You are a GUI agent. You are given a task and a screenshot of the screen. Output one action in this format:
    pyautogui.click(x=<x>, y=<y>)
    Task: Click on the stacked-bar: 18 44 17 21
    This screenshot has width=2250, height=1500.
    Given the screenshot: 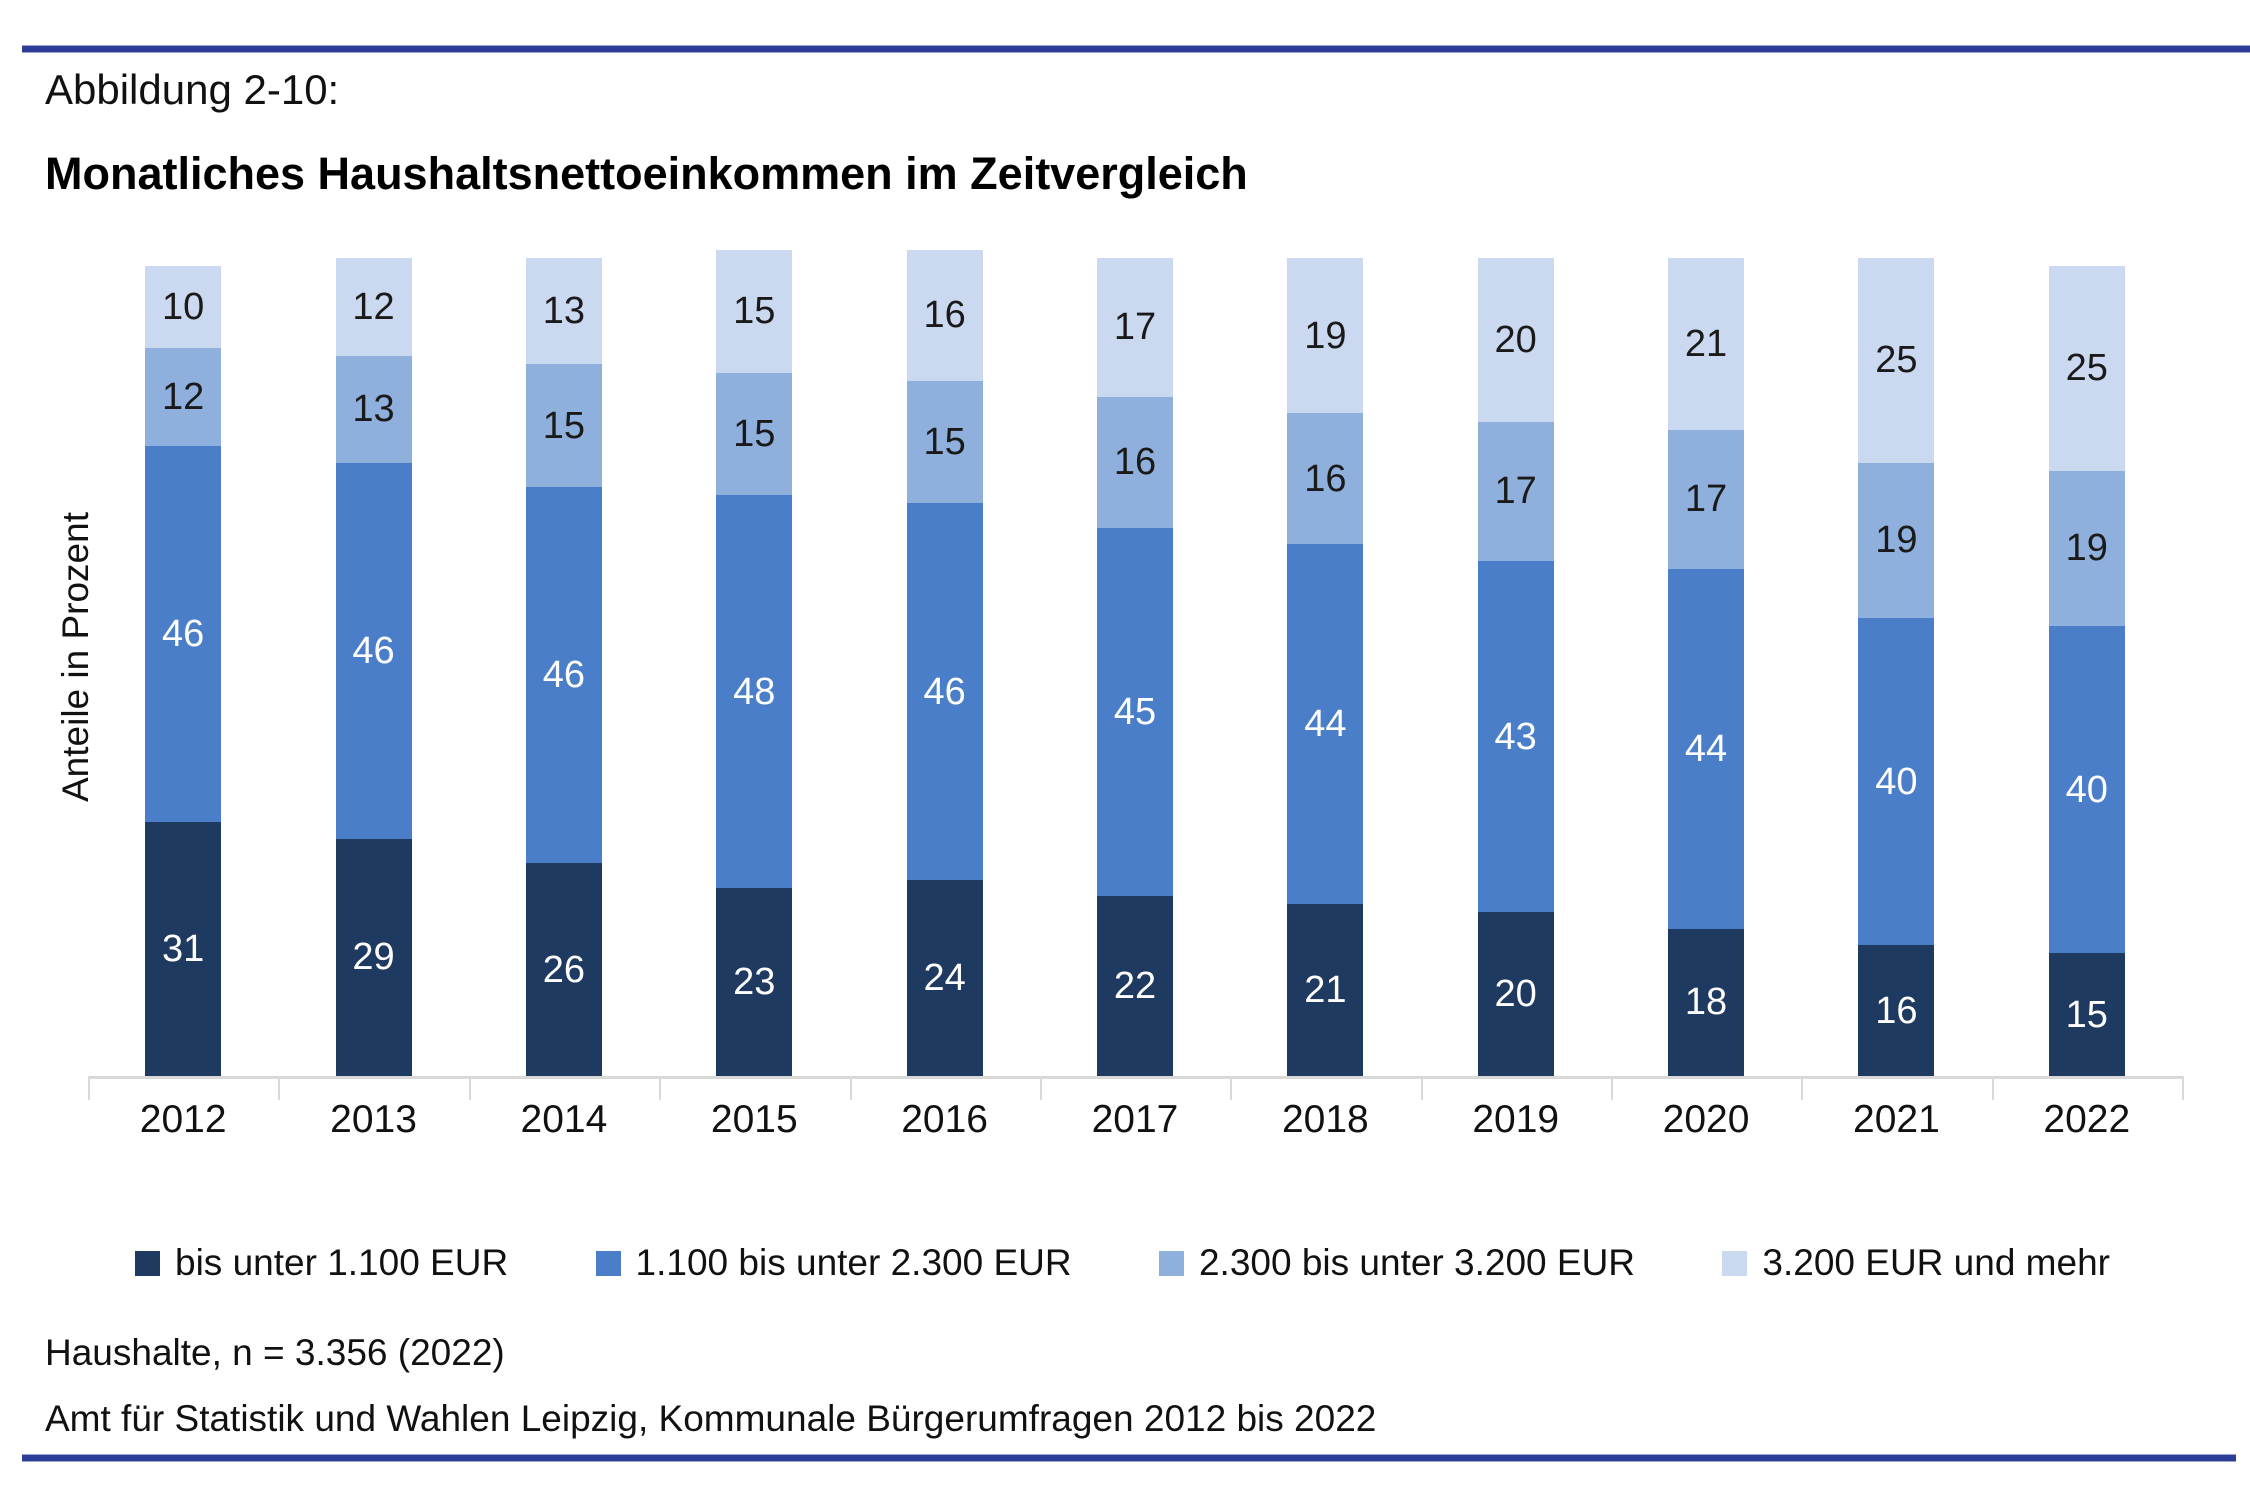 What is the action you would take?
    pyautogui.click(x=1706, y=667)
    